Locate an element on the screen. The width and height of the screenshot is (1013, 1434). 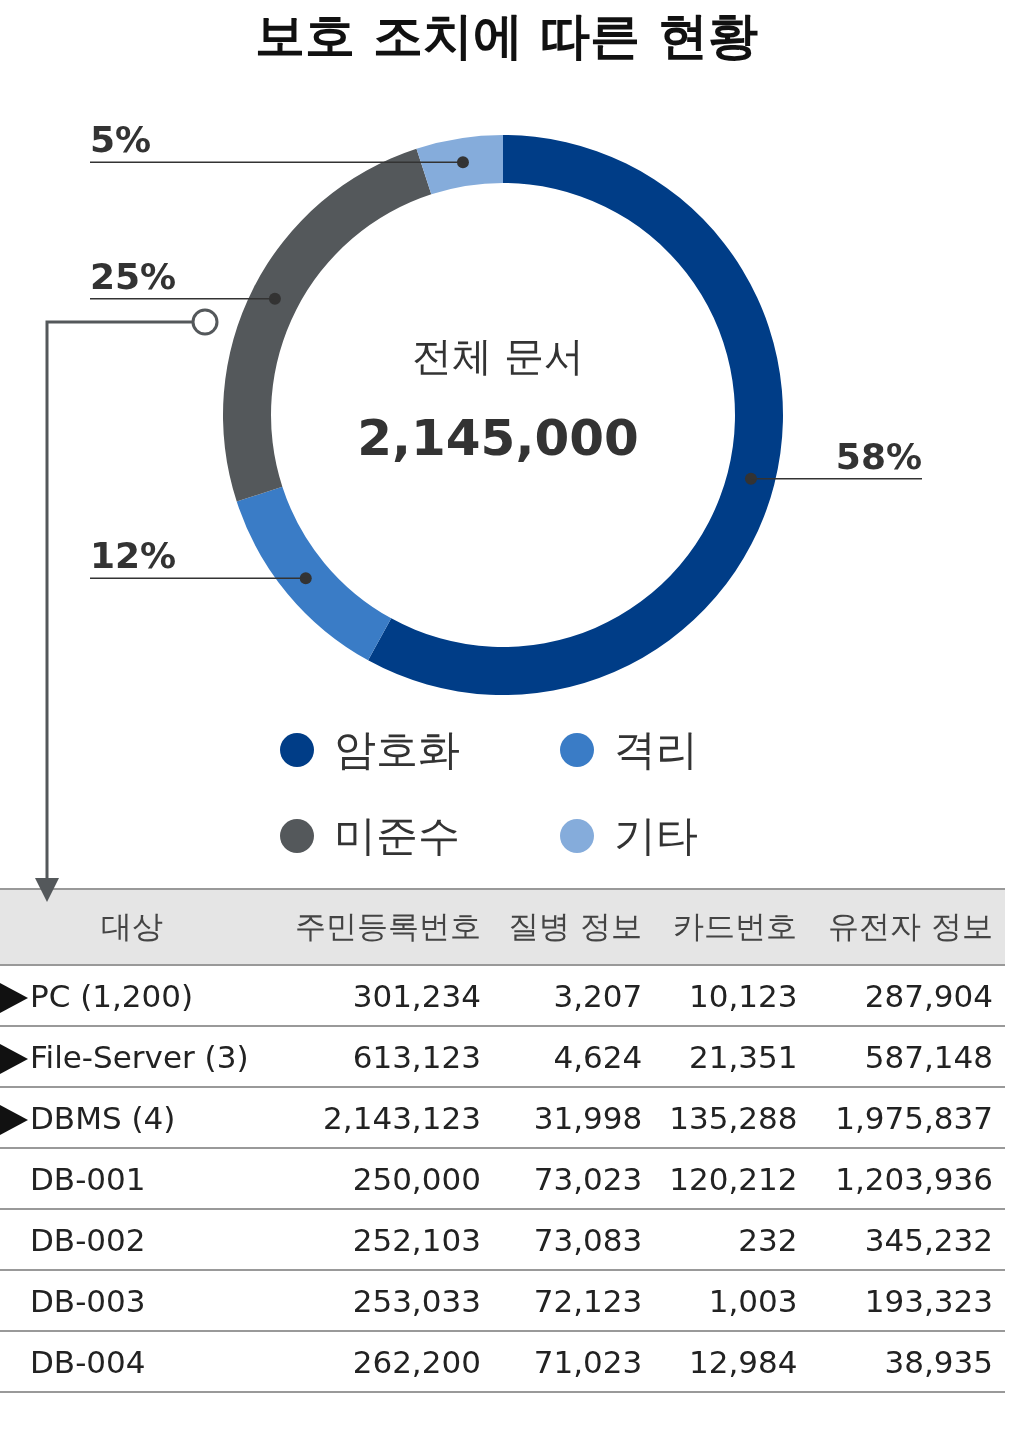
data-label: 5% is located at coordinates (121, 140).